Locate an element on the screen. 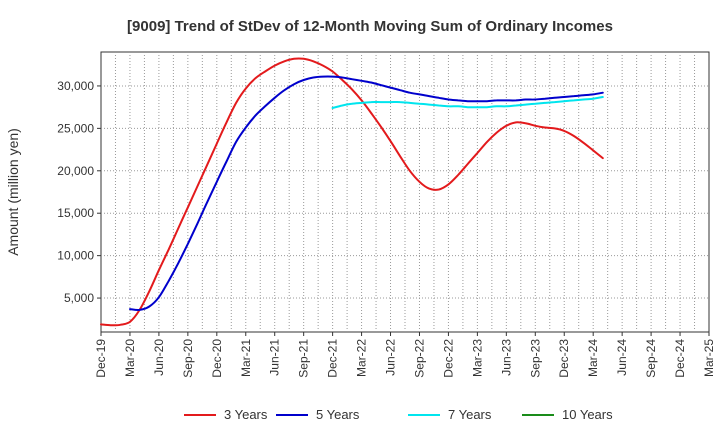 Image resolution: width=720 pixels, height=445 pixels. y-tick-label: 25,000 is located at coordinates (75, 128).